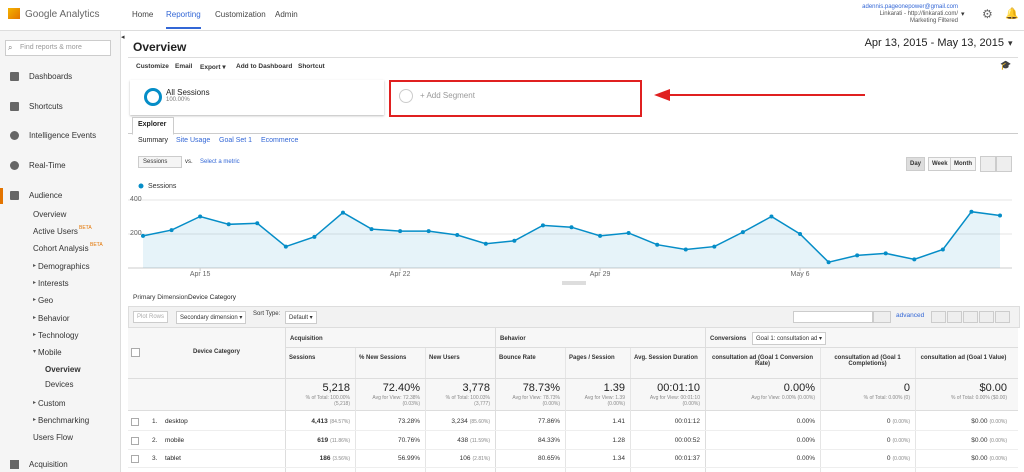 The image size is (1024, 472). What do you see at coordinates (47, 165) in the screenshot?
I see `sidebar-section: Real-Time` at bounding box center [47, 165].